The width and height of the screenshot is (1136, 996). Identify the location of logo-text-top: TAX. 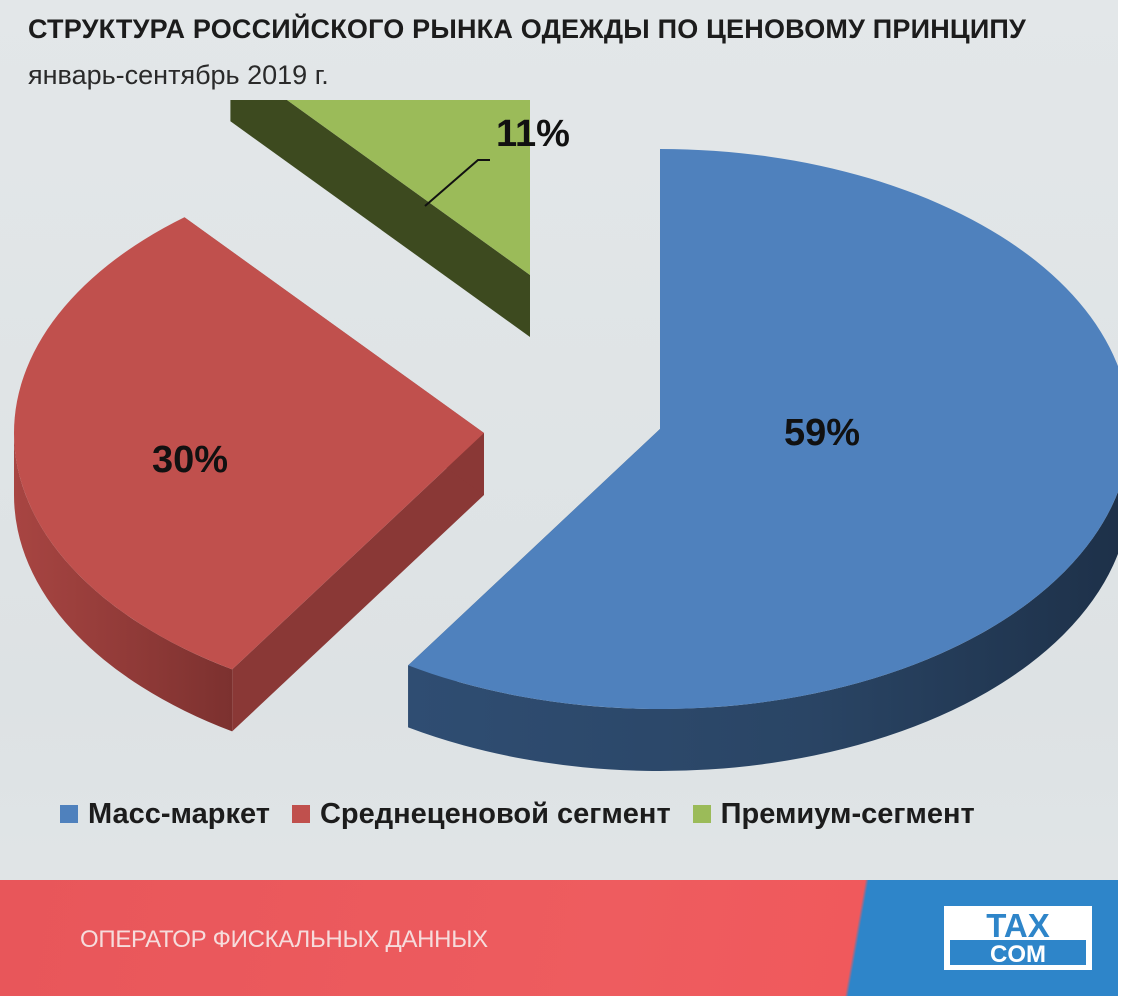
(1018, 925).